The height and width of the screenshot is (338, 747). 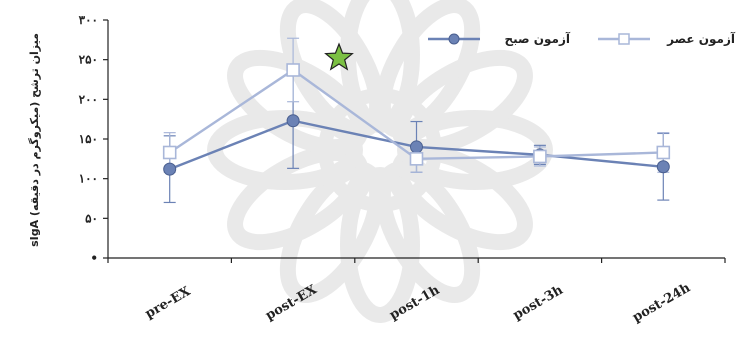 What do you see at coordinates (539, 302) in the screenshot?
I see `x-tick-label: post-3h` at bounding box center [539, 302].